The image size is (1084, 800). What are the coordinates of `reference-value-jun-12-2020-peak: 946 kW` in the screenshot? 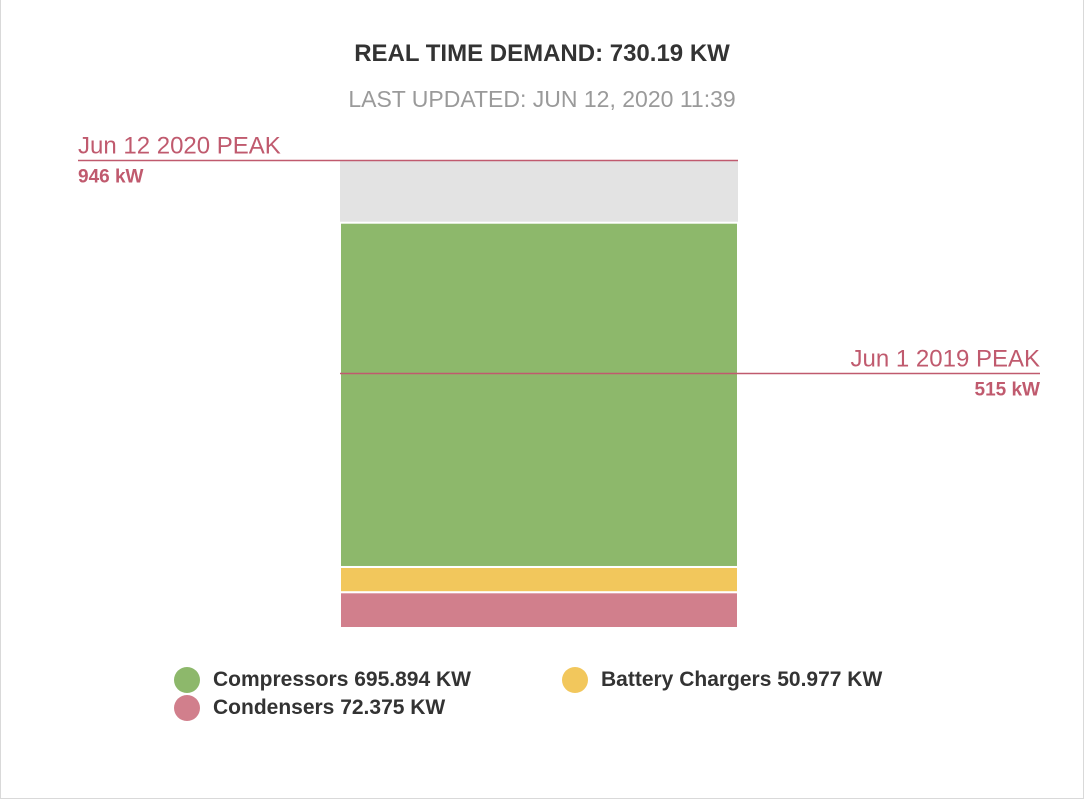 It's located at (111, 177).